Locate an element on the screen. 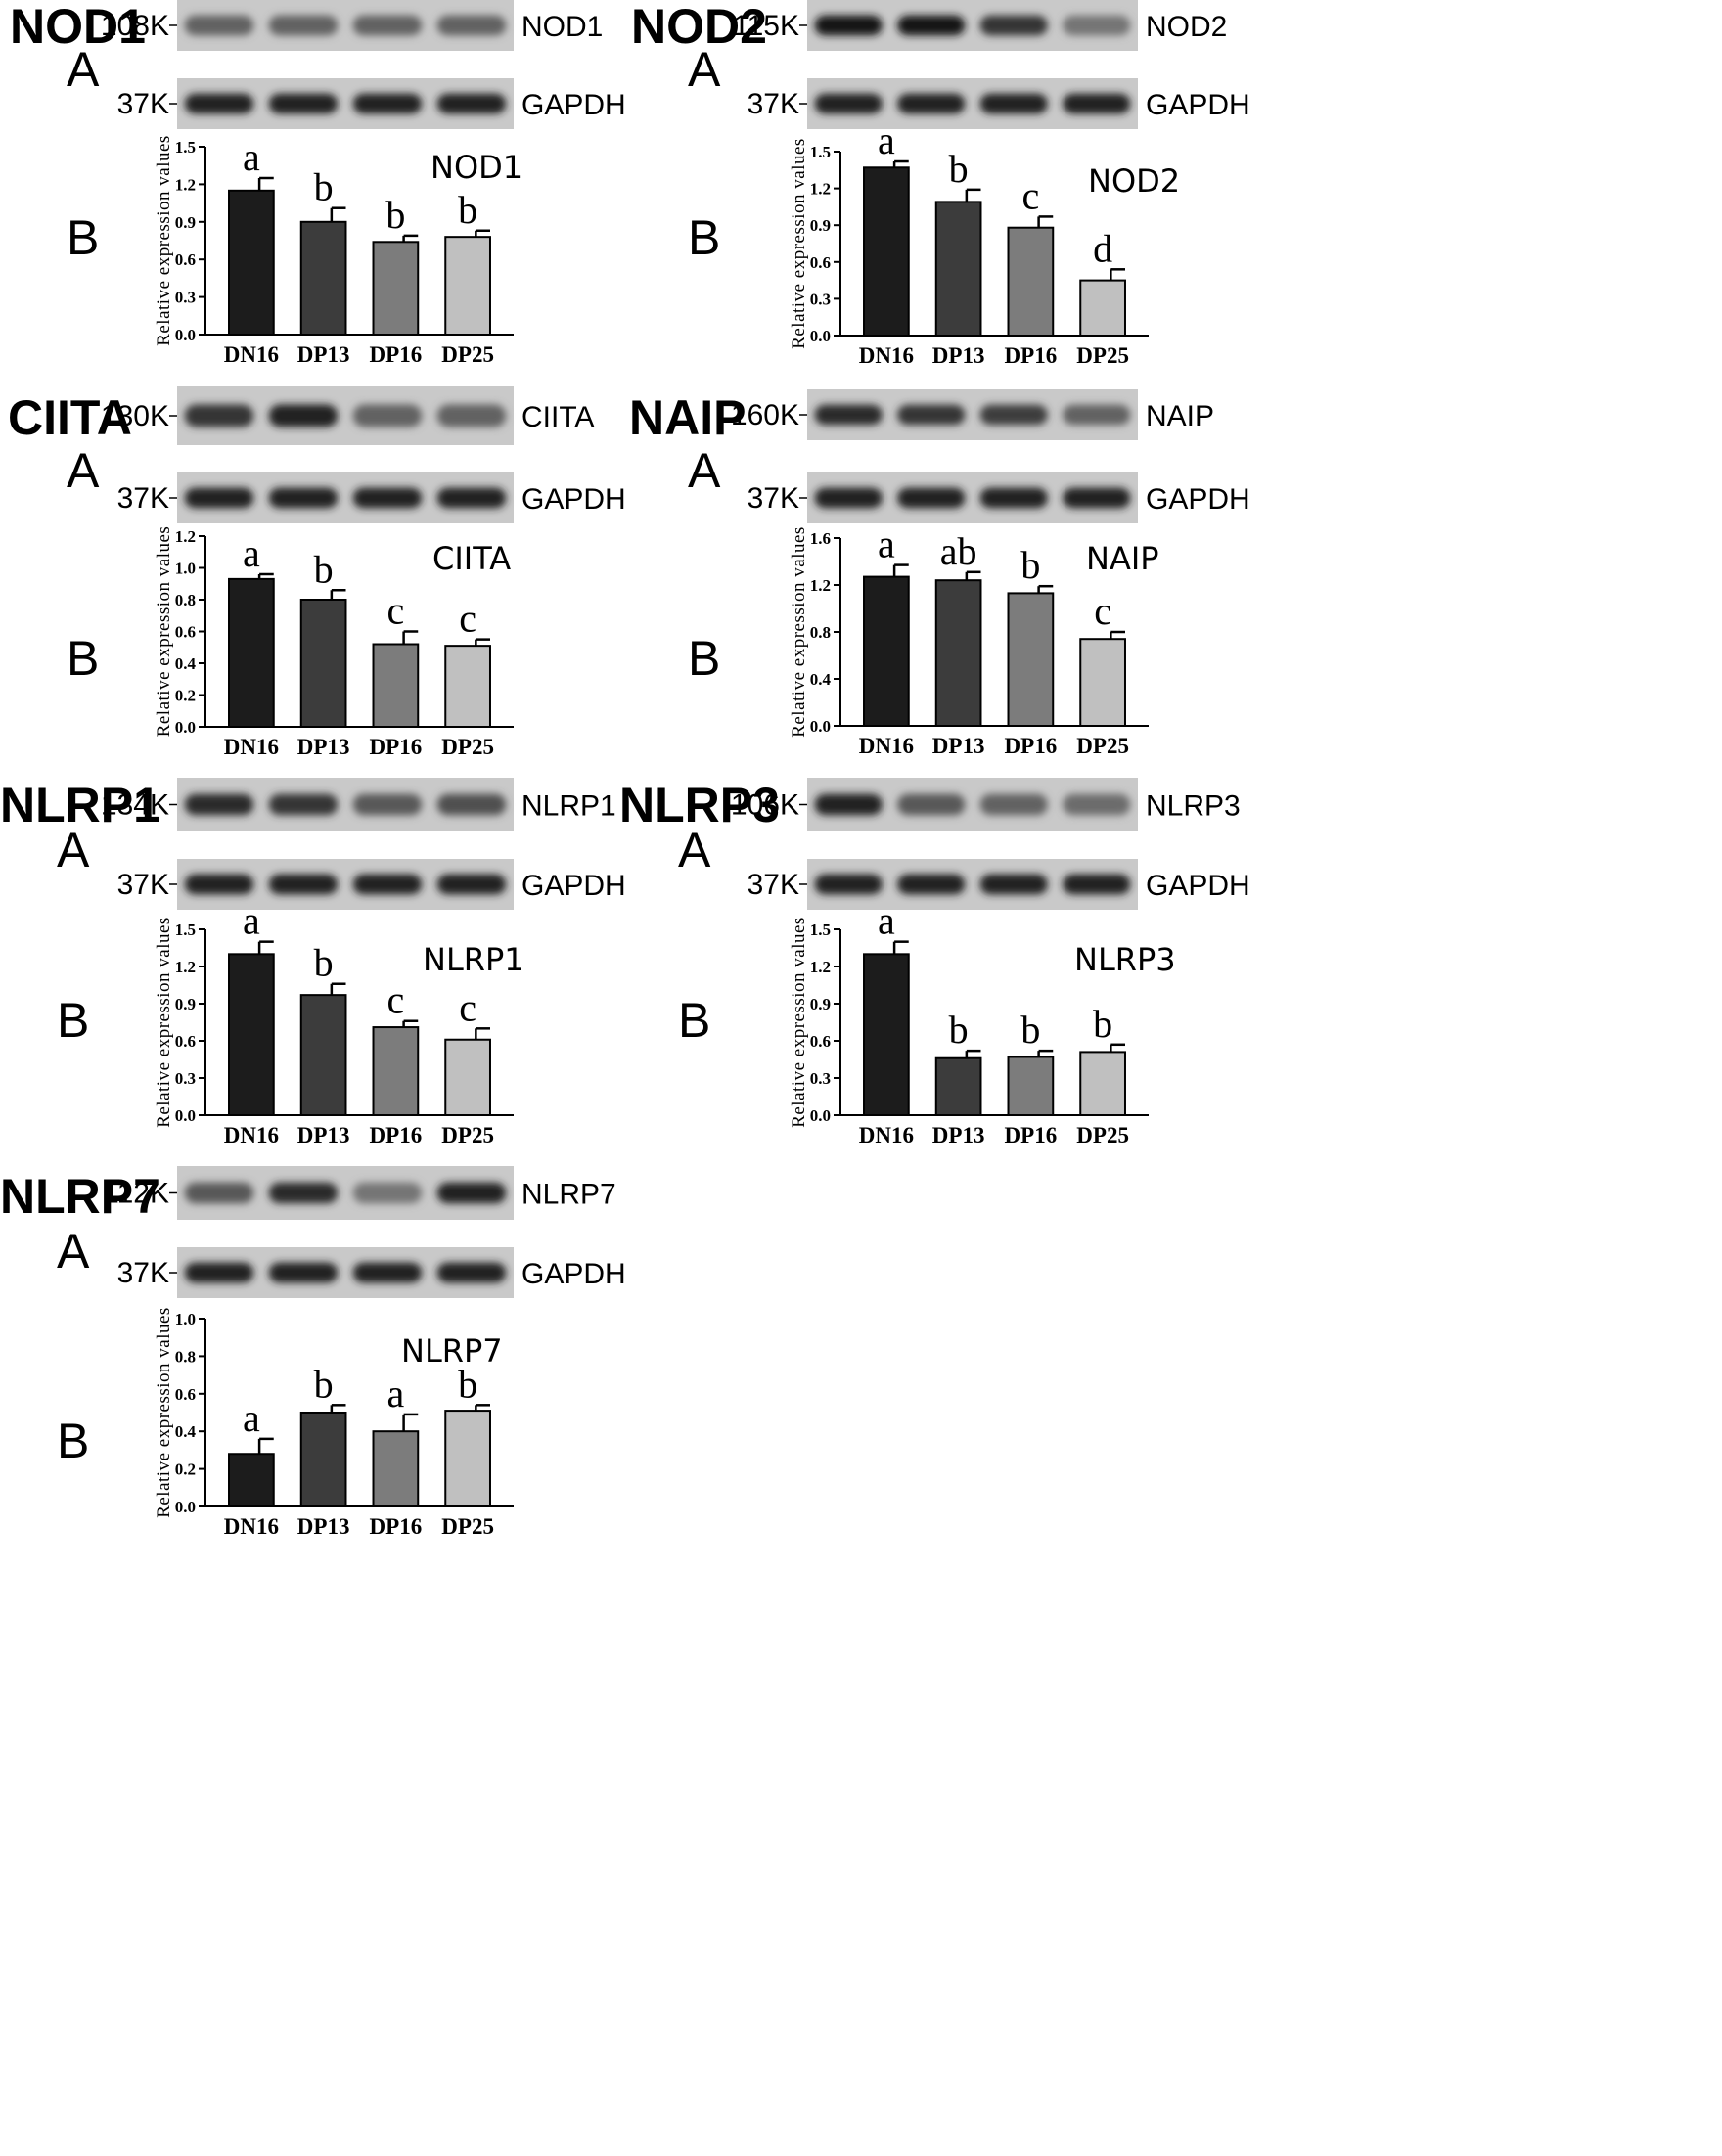 This screenshot has width=1722, height=2156. protein-blot: 160K NAIP is located at coordinates (972, 414).